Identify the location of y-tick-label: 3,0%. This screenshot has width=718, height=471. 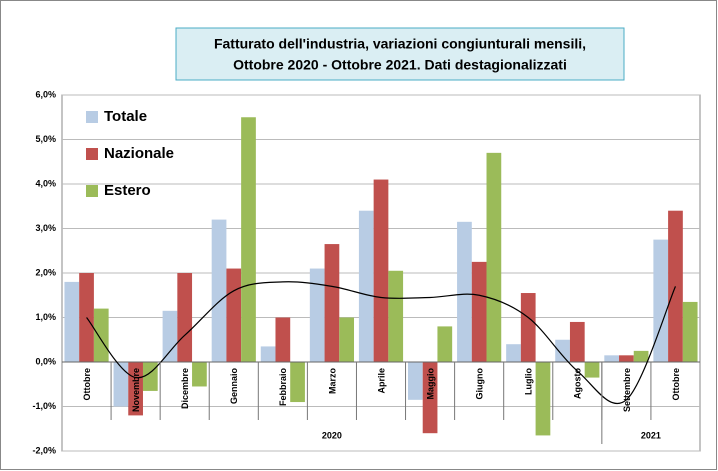
(45, 228).